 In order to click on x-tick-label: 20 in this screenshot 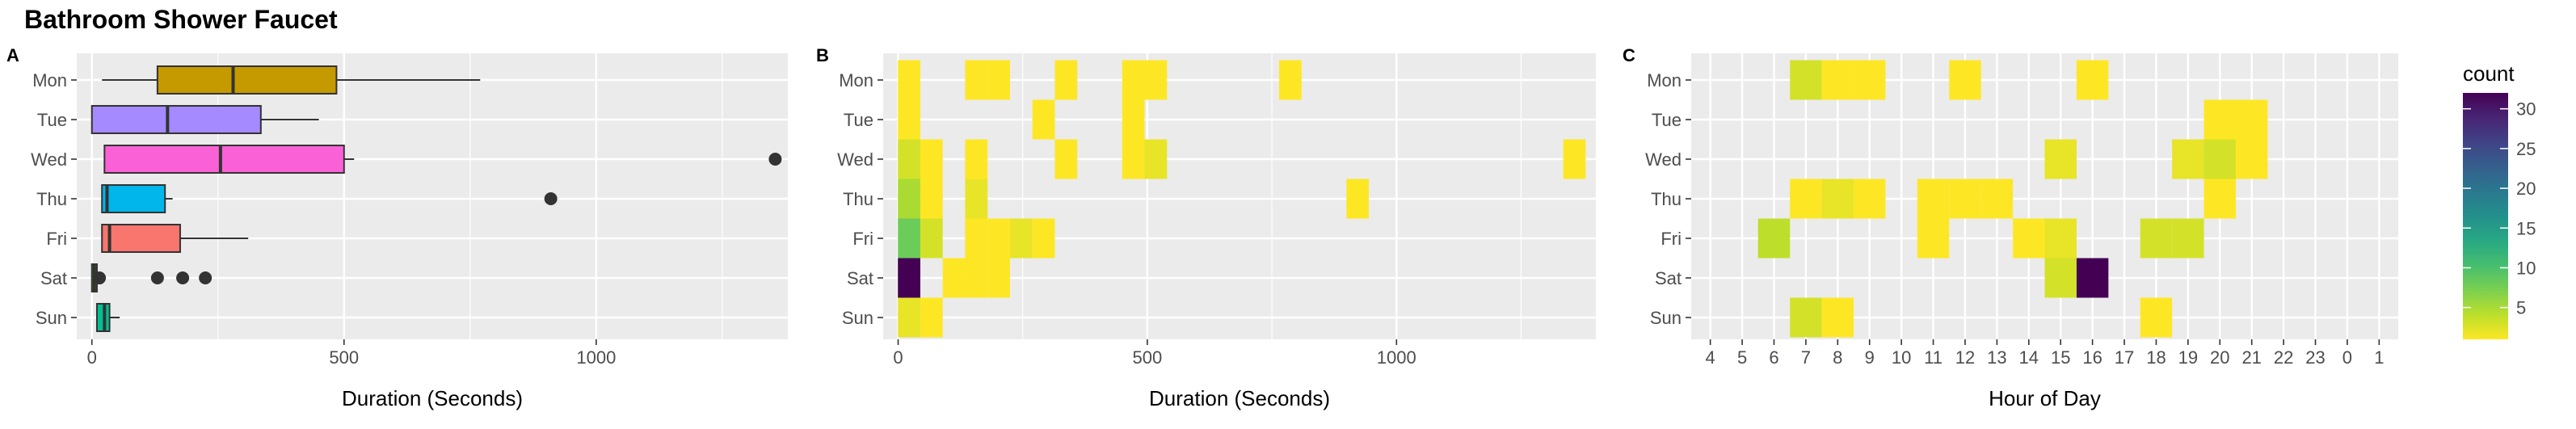, I will do `click(2219, 357)`.